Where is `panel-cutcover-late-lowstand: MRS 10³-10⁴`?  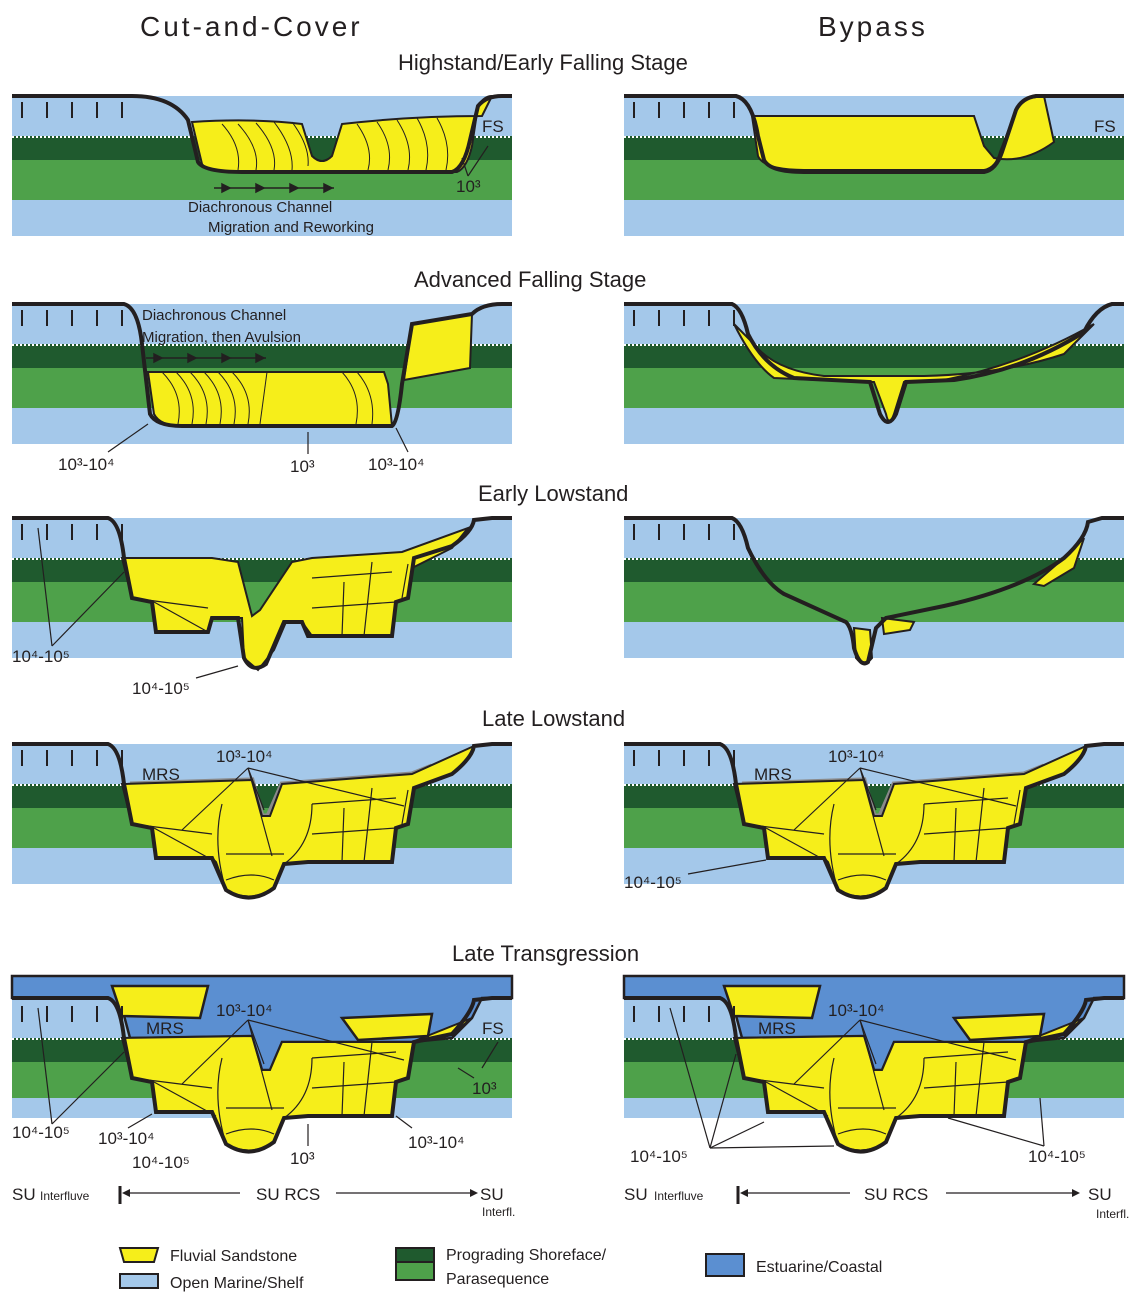 panel-cutcover-late-lowstand: MRS 10³-10⁴ is located at coordinates (262, 821).